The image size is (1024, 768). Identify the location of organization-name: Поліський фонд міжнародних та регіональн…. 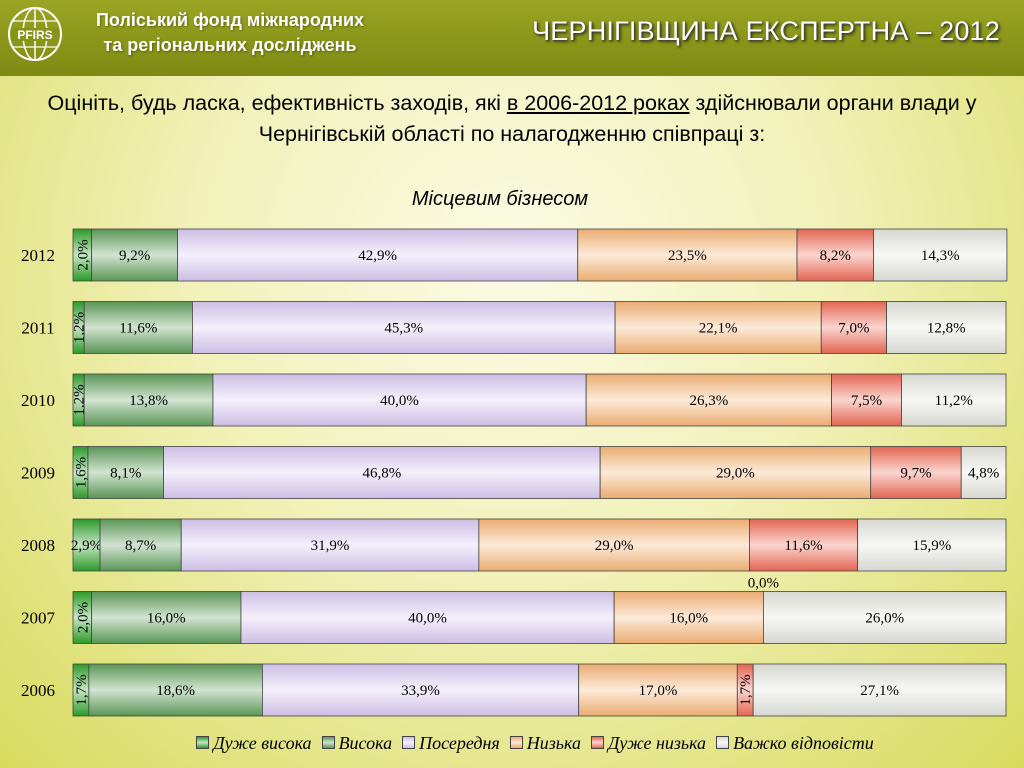
(230, 33).